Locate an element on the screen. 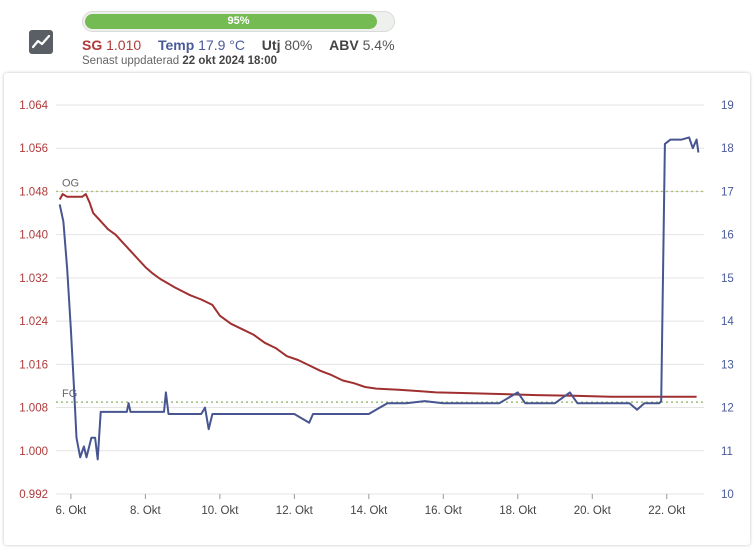  y-right-tick-label: 12 is located at coordinates (727, 409).